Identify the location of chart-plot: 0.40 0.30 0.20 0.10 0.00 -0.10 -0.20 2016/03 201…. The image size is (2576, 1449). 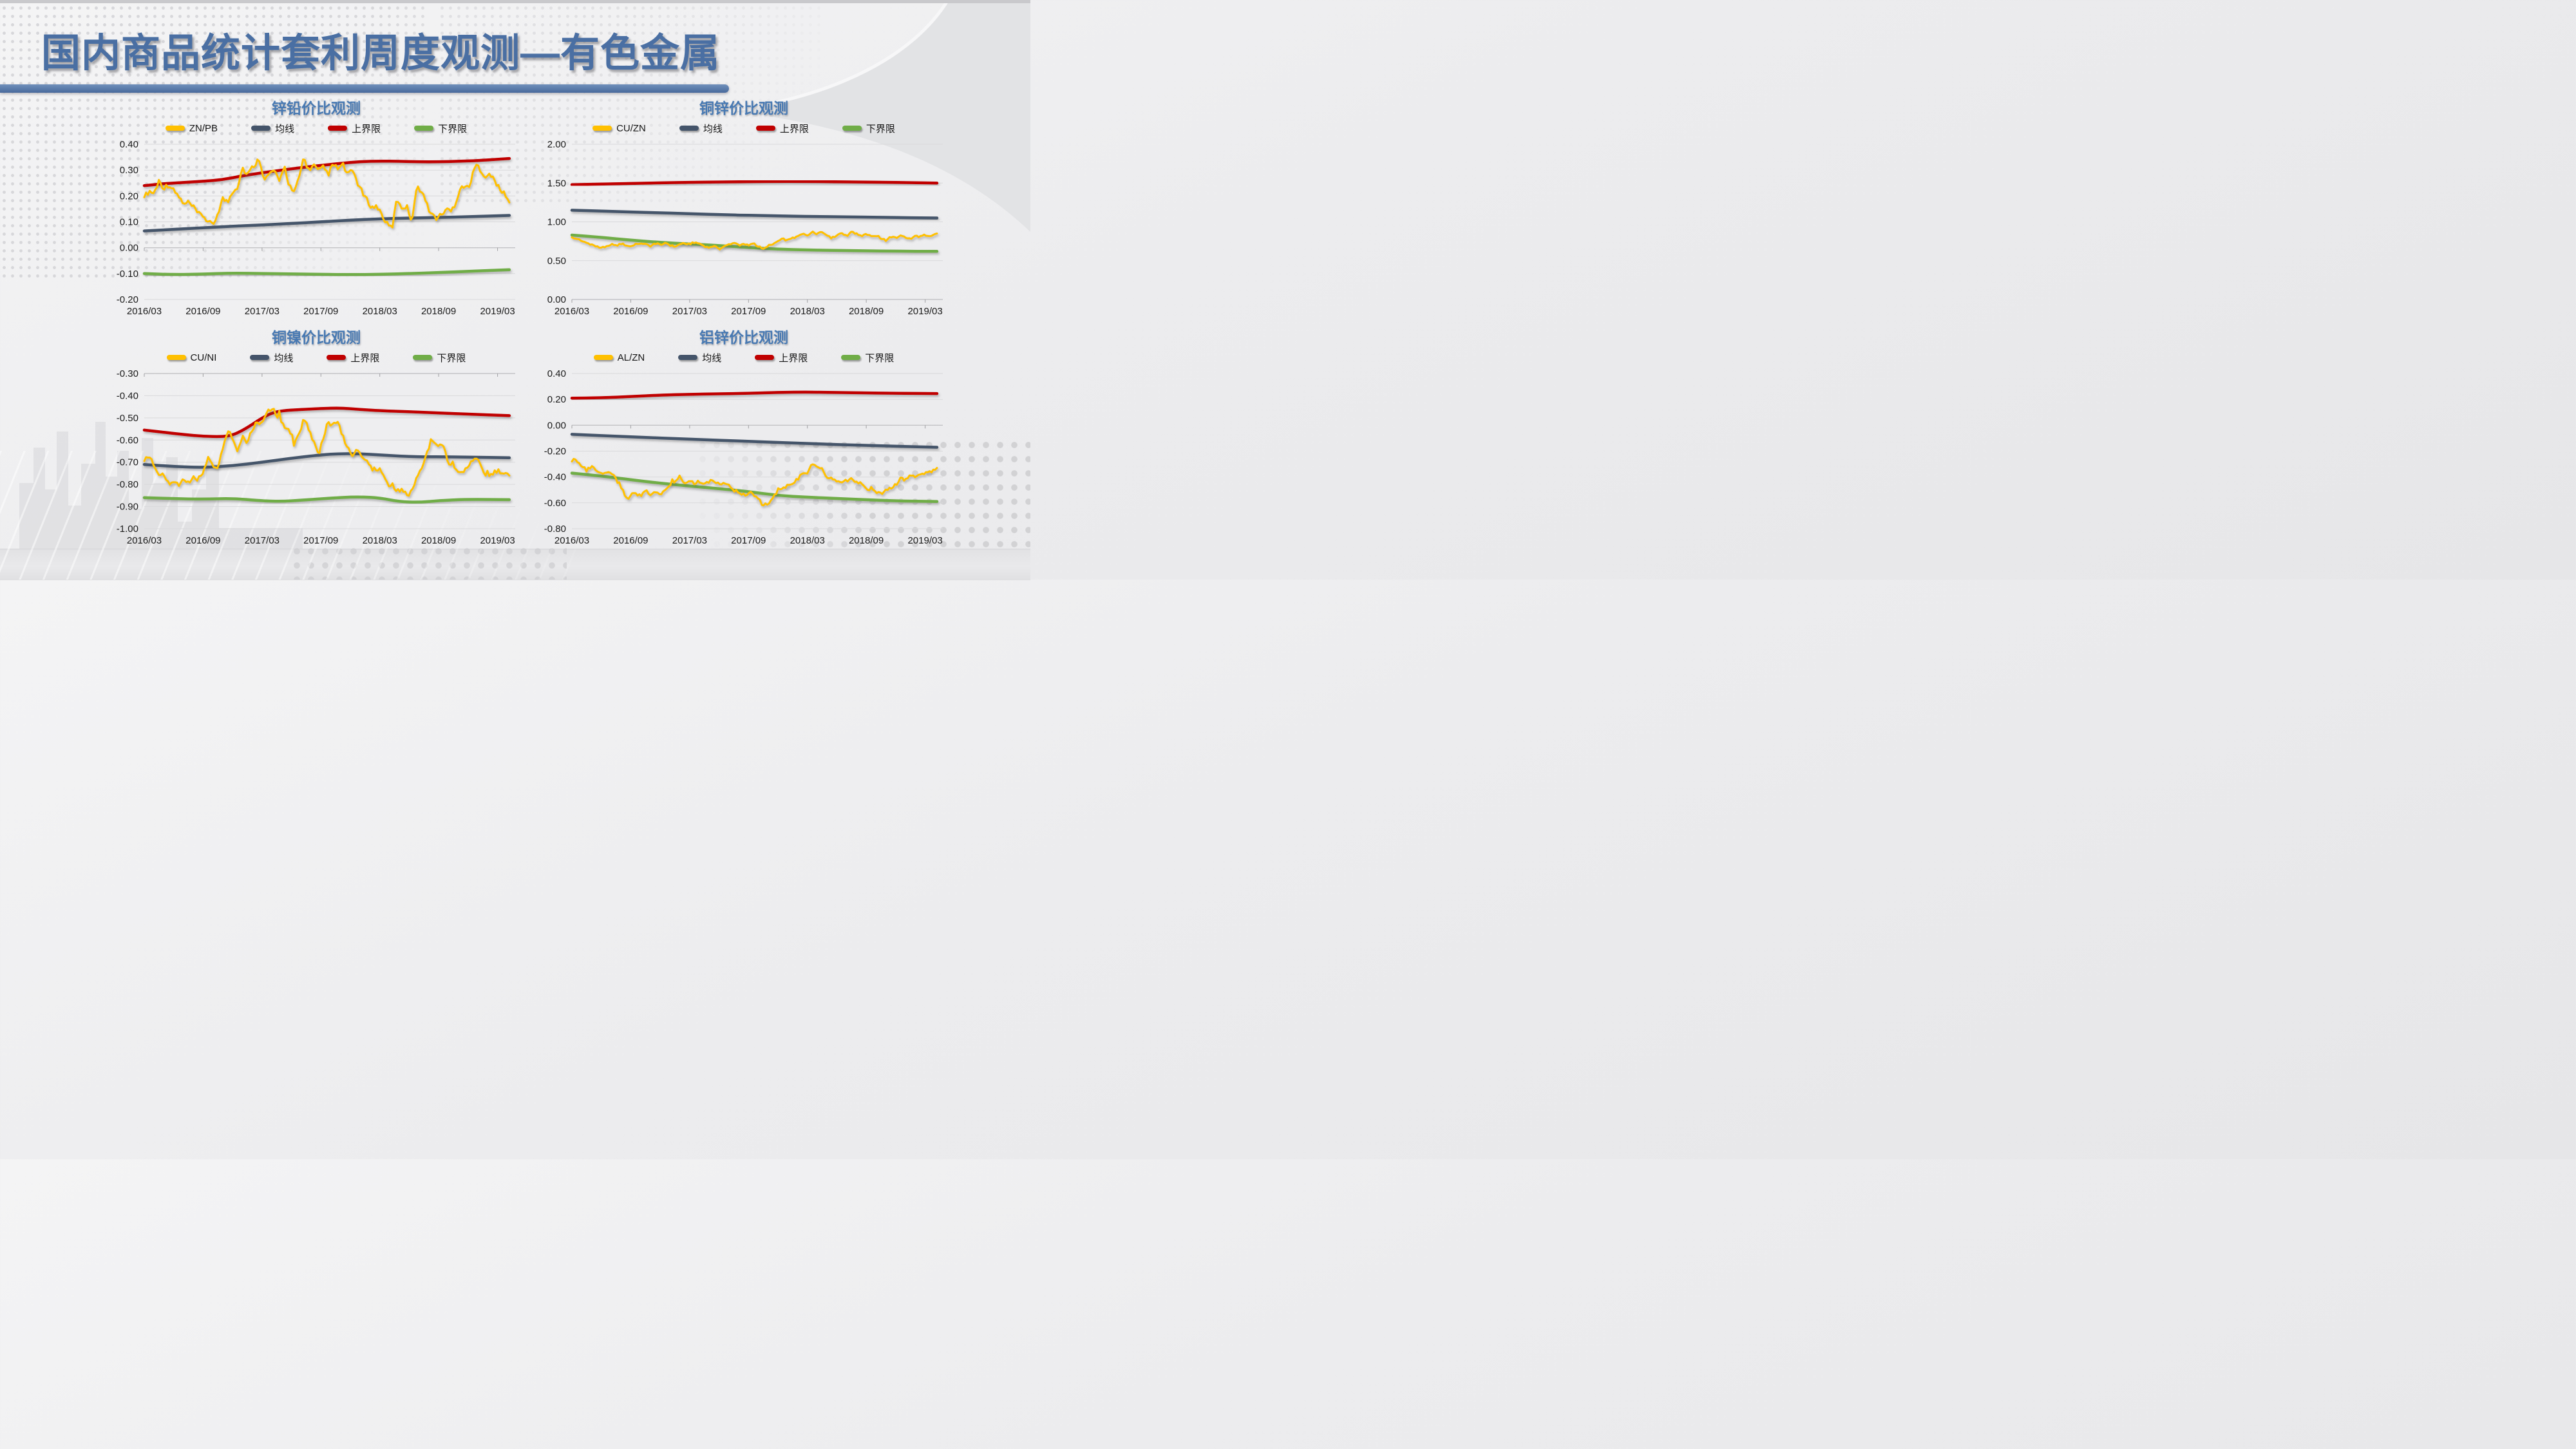
(317, 230).